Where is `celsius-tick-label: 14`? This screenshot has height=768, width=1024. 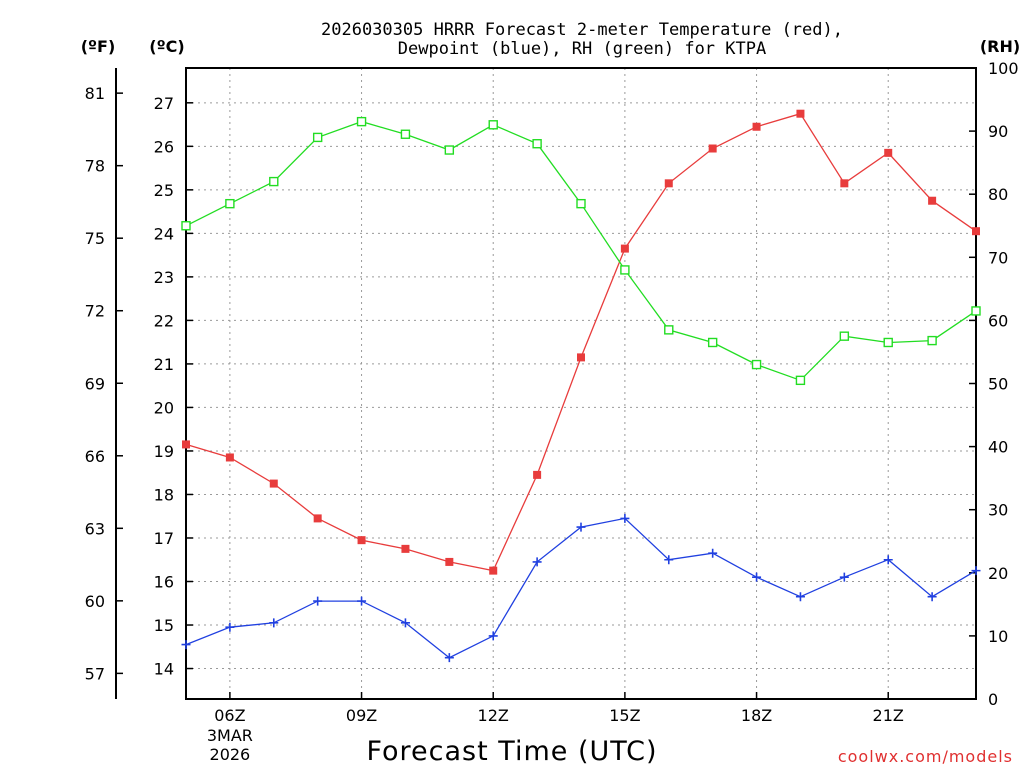
celsius-tick-label: 14 is located at coordinates (164, 669).